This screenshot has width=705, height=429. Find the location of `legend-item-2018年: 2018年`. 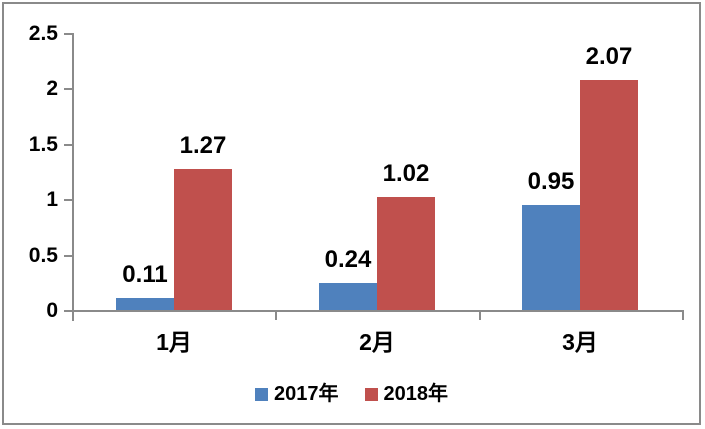

legend-item-2018年: 2018年 is located at coordinates (406, 394).